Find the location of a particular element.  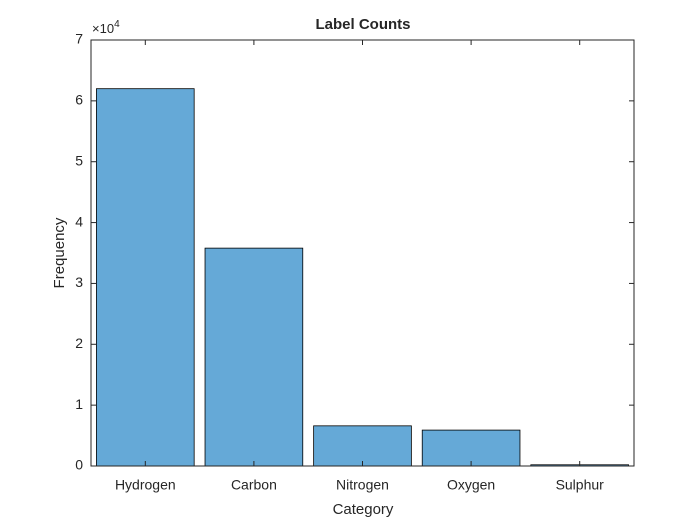

y-tick-label: 5 is located at coordinates (79, 160).